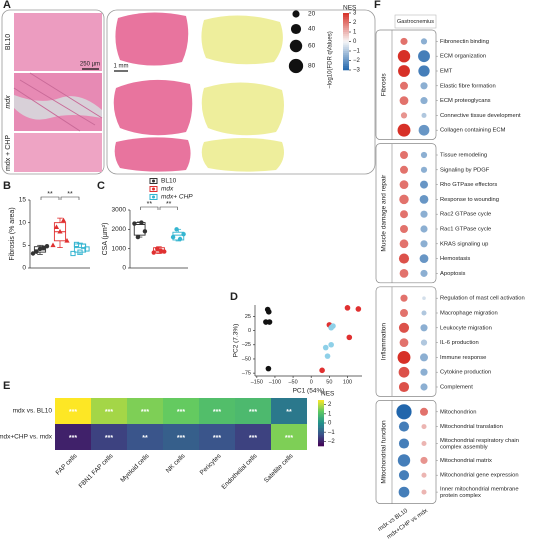 This screenshot has height=543, width=546. Describe the element at coordinates (105, 239) in the screenshot. I see `y-axis-label: CSA (µm²)` at that location.